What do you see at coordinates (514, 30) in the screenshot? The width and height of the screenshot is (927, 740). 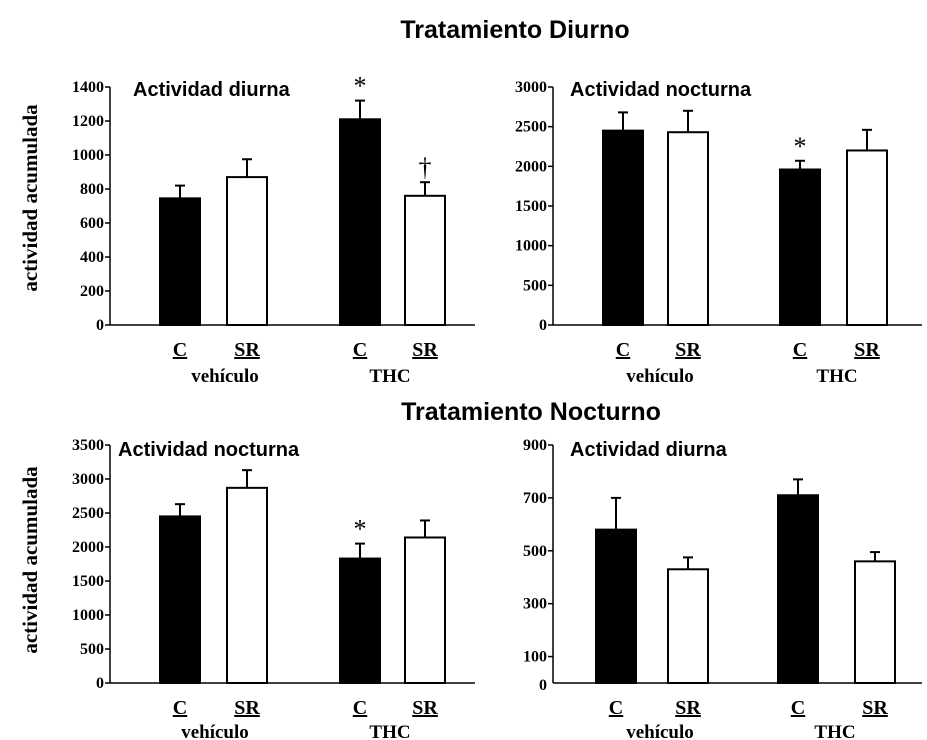 I see `section-title-diurno: Tratamiento Diurno` at bounding box center [514, 30].